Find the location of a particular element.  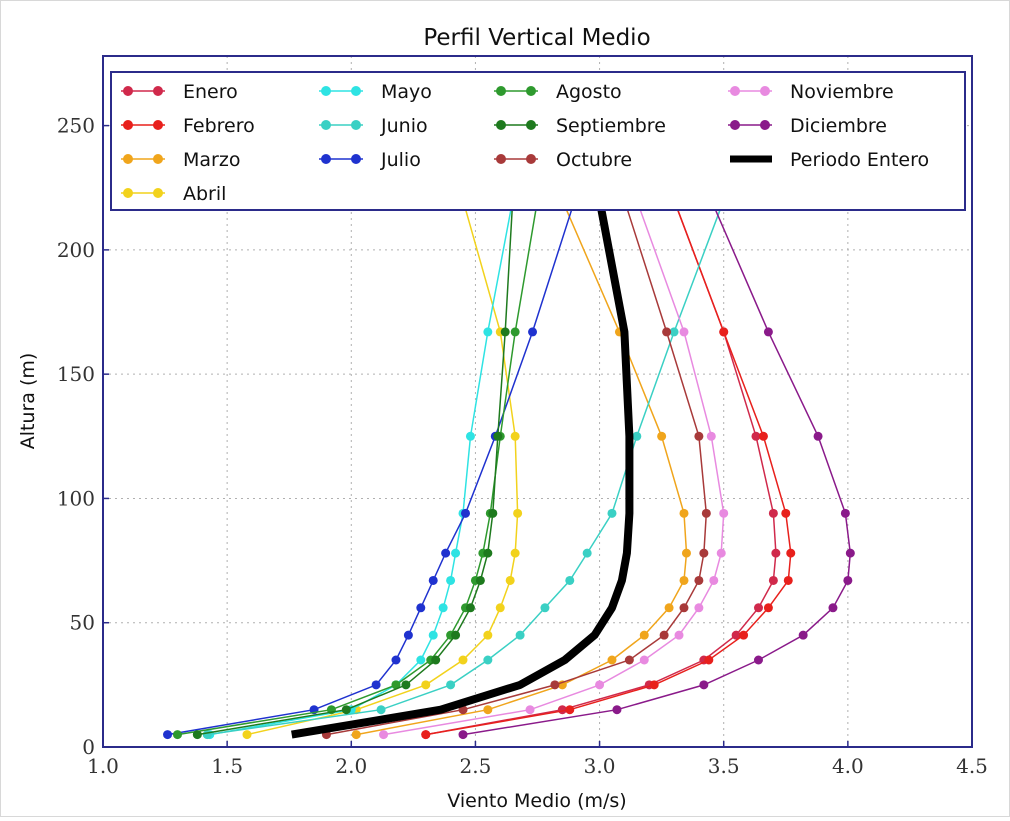

chart-title: Perfil Vertical Medio is located at coordinates (536, 38).